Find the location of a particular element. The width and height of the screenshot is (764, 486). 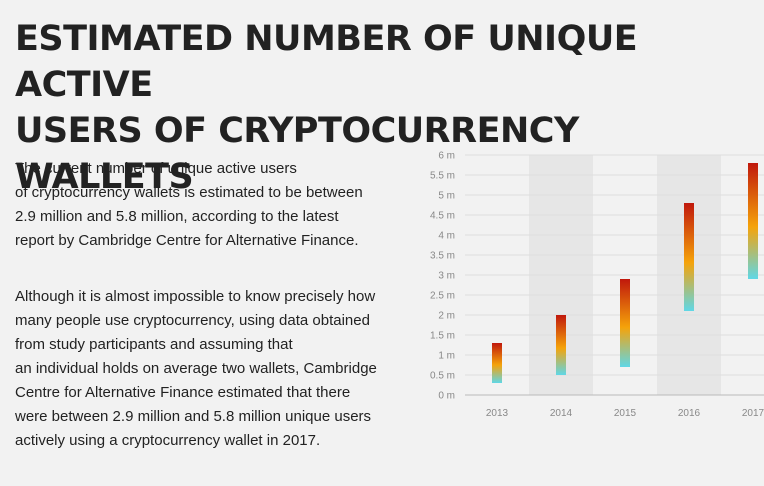

bar-2017 is located at coordinates (753, 221).